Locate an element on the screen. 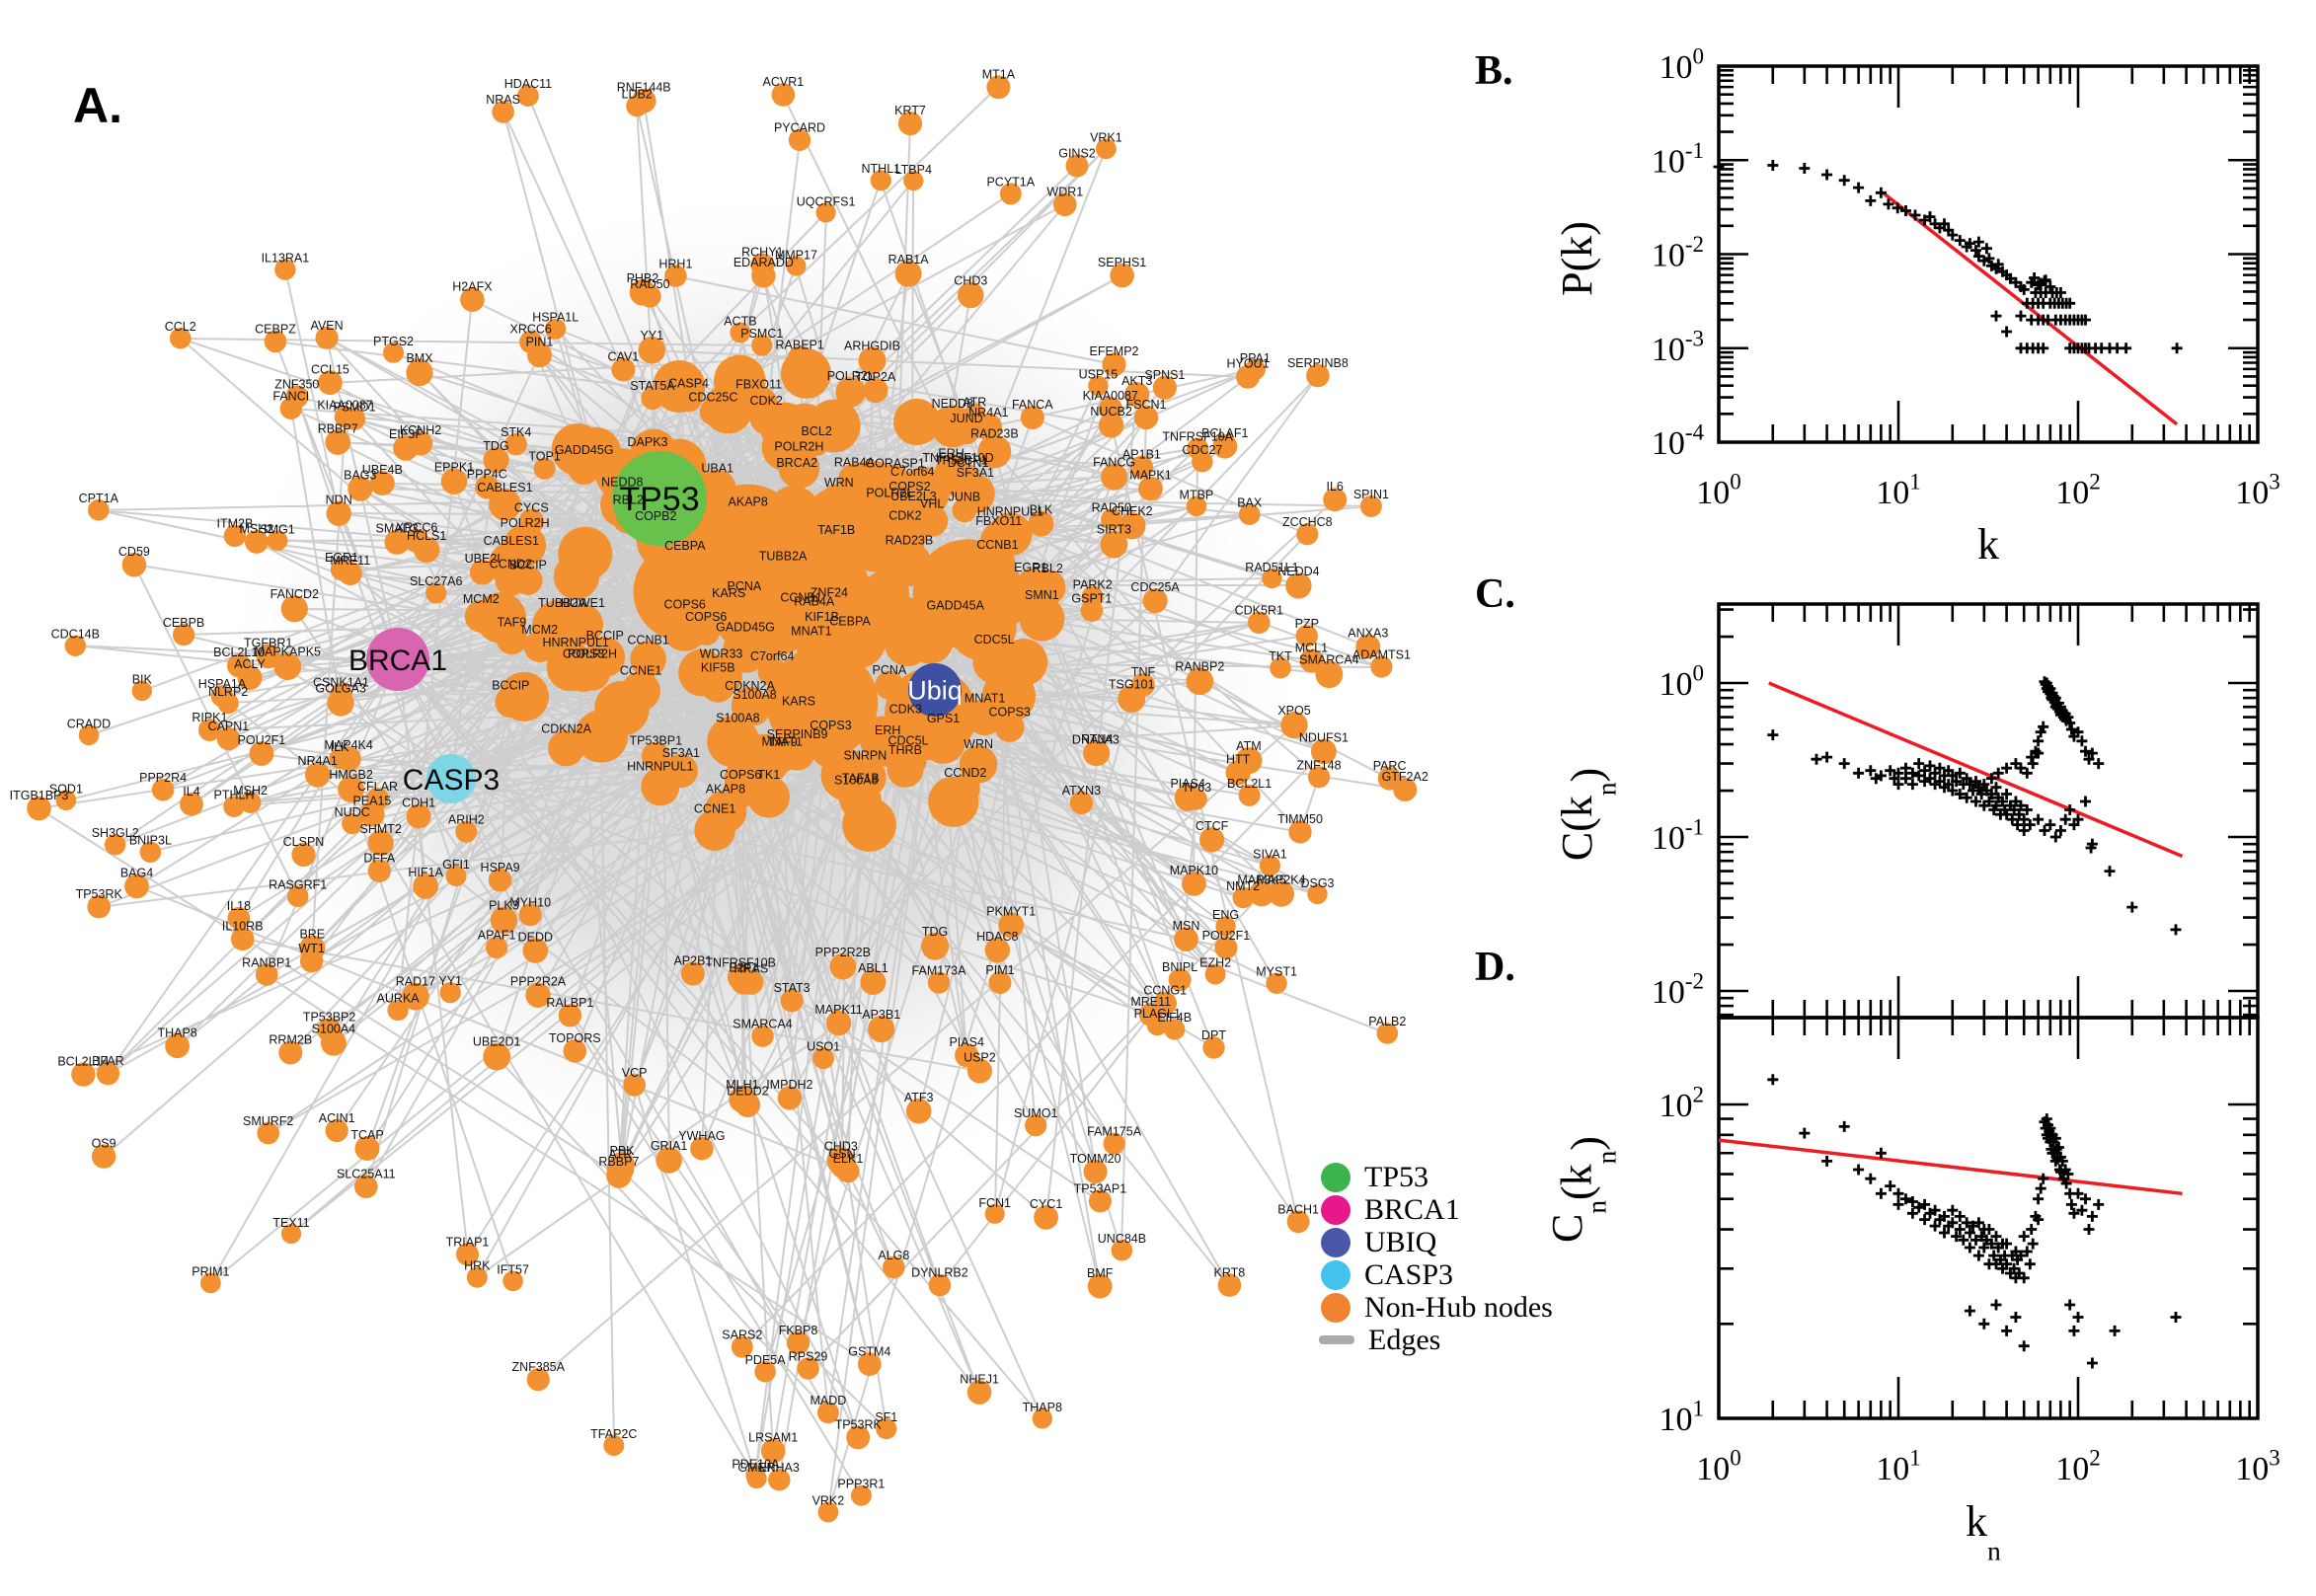  network-node-label: BCL2 is located at coordinates (817, 431).